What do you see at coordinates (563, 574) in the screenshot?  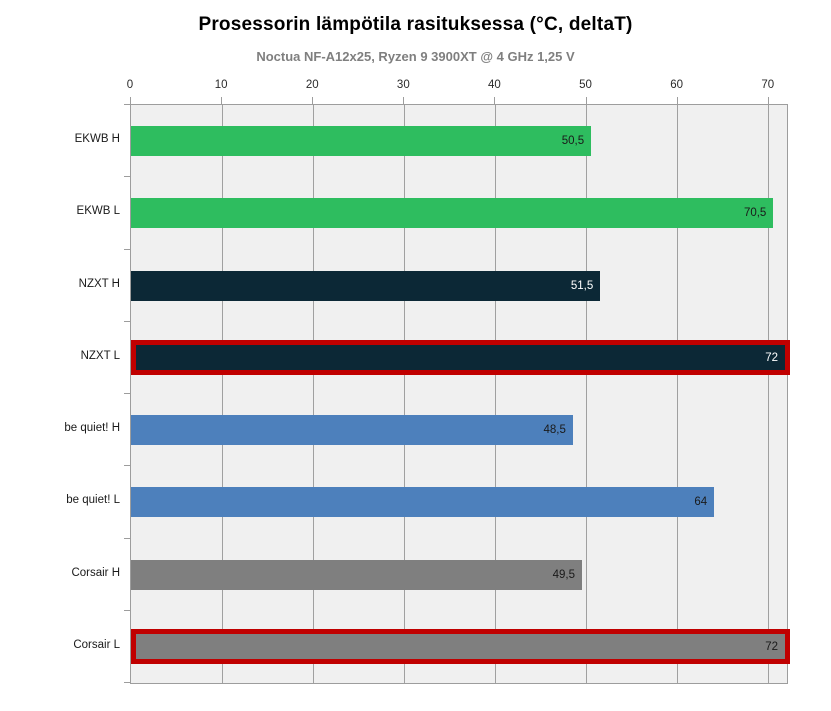 I see `bar-value-label: 49,5` at bounding box center [563, 574].